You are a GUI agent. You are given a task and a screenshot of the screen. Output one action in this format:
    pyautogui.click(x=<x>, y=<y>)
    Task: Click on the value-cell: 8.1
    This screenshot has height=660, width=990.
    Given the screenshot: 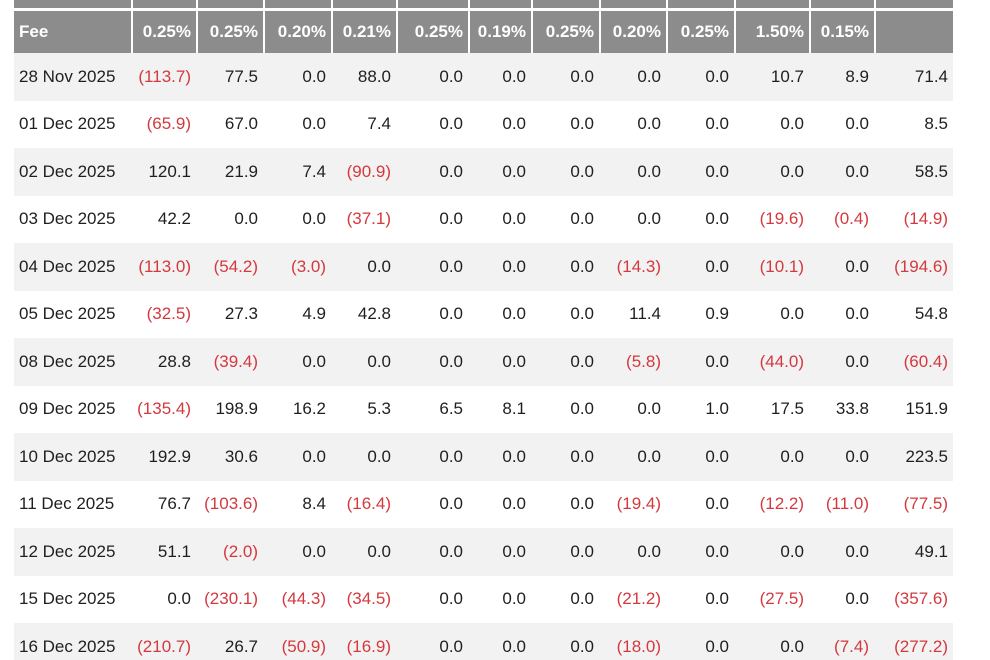 What is the action you would take?
    pyautogui.click(x=514, y=409)
    